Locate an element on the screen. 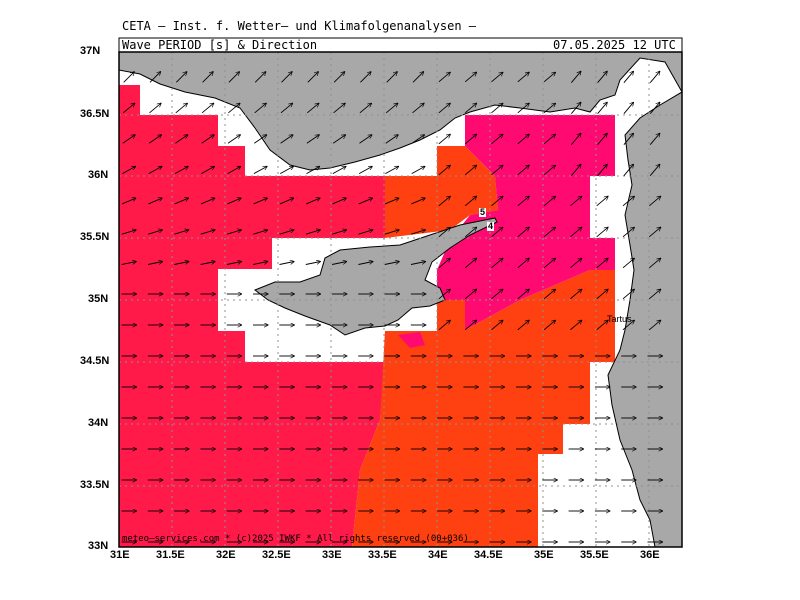 The width and height of the screenshot is (800, 600). lat-label: 34.5N is located at coordinates (95, 361).